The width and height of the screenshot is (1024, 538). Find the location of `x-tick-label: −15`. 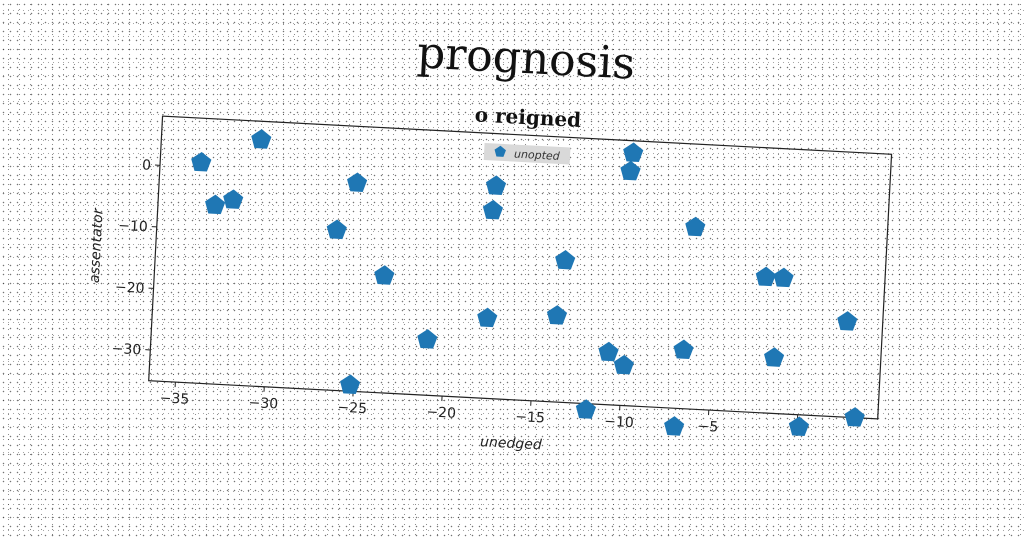

x-tick-label: −15 is located at coordinates (530, 418).